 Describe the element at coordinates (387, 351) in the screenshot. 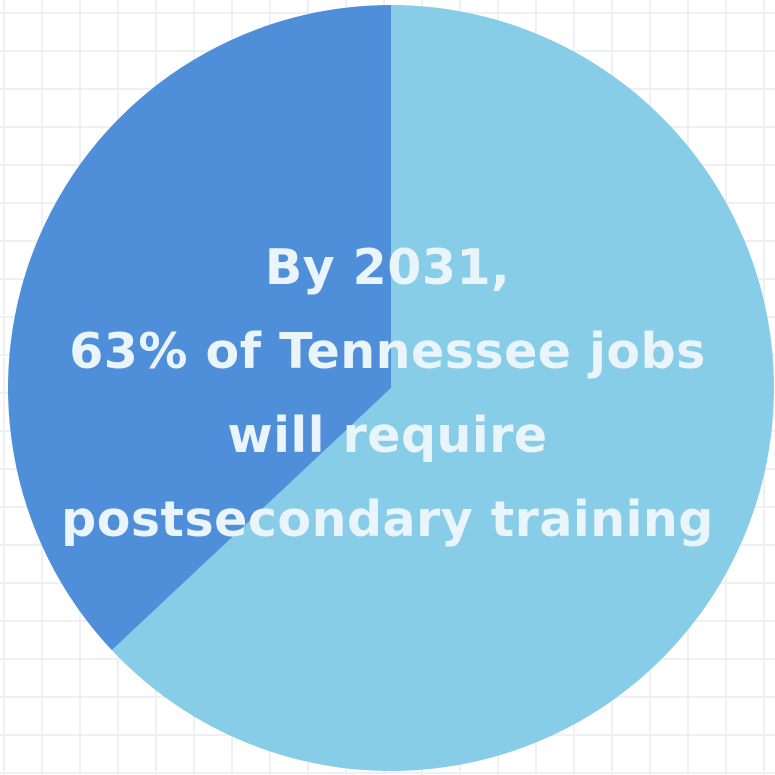

I see `annotation-line-2: 63% of Tennessee jobs` at that location.